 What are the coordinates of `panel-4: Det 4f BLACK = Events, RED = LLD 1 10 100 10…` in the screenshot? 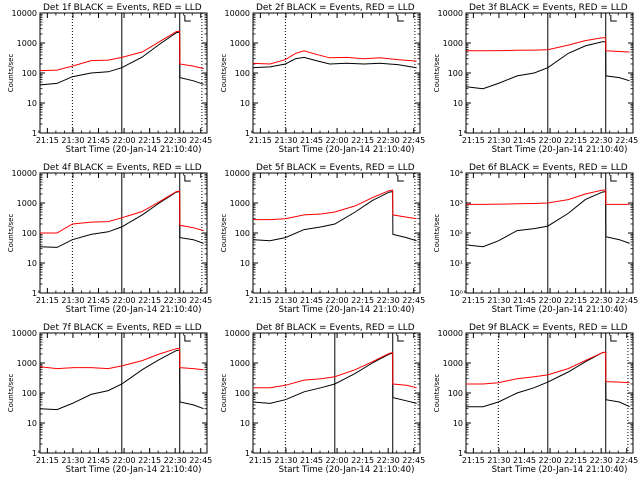 It's located at (109, 239).